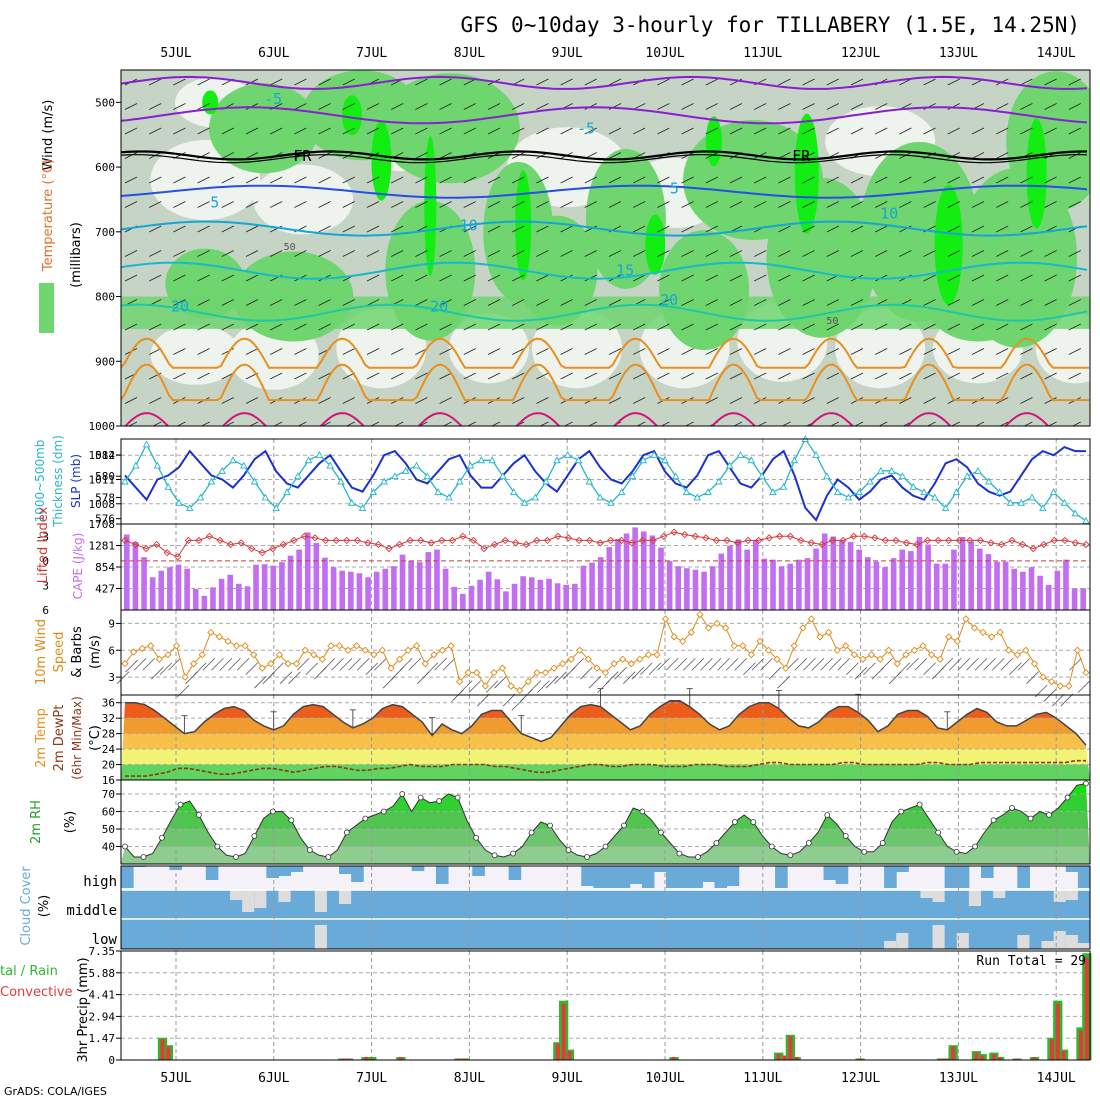 Image resolution: width=1100 pixels, height=1104 pixels. What do you see at coordinates (42, 536) in the screenshot?
I see `lifted-index-tick-label: -3` at bounding box center [42, 536].